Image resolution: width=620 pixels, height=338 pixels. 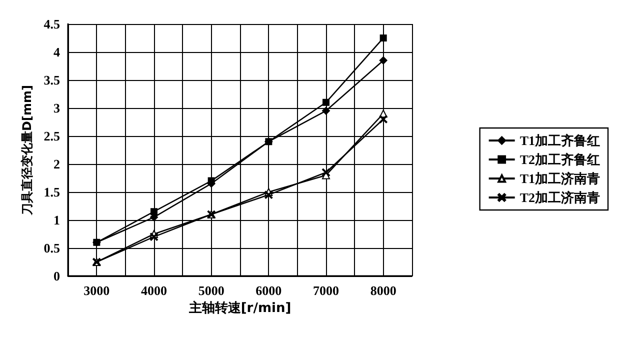 What do you see at coordinates (326, 290) in the screenshot?
I see `x-tick-label: 7000` at bounding box center [326, 290].